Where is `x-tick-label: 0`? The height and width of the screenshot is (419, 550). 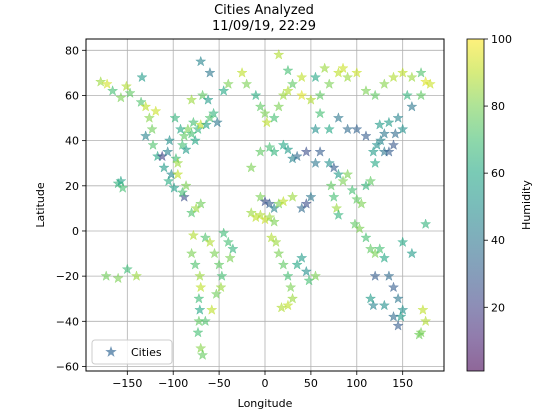
x-tick-label: 0 is located at coordinates (265, 383).